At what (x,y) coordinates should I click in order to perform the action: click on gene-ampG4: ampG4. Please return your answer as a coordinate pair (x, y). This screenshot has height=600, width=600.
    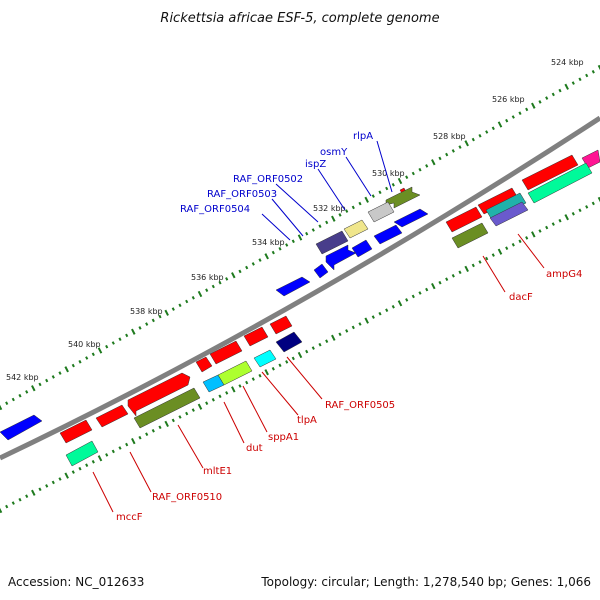
    Looking at the image, I should click on (560, 221).